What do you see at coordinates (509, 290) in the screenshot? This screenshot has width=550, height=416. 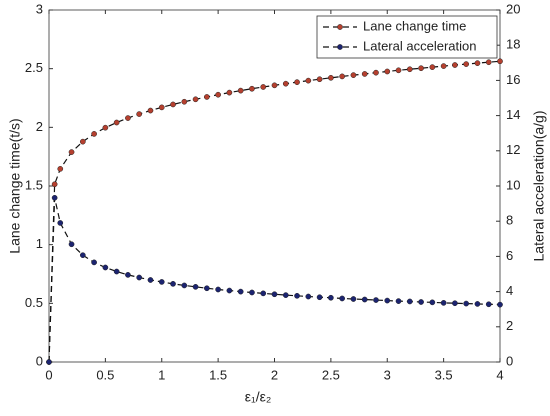 I see `y2-tick-label: 4` at bounding box center [509, 290].